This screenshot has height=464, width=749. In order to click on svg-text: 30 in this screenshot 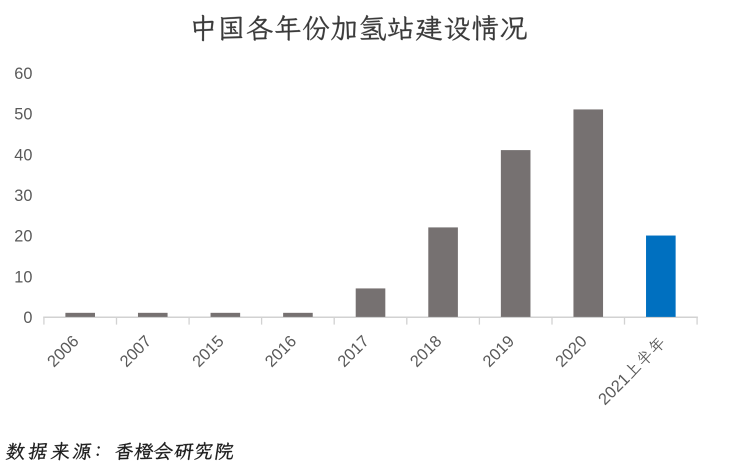, I will do `click(23, 196)`.